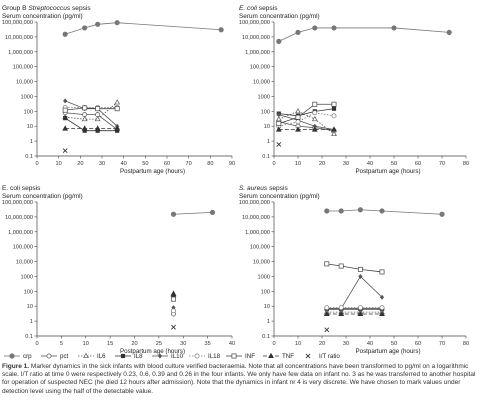 Image resolution: width=480 pixels, height=403 pixels. Describe the element at coordinates (101, 356) in the screenshot. I see `legend-label: IL6` at that location.